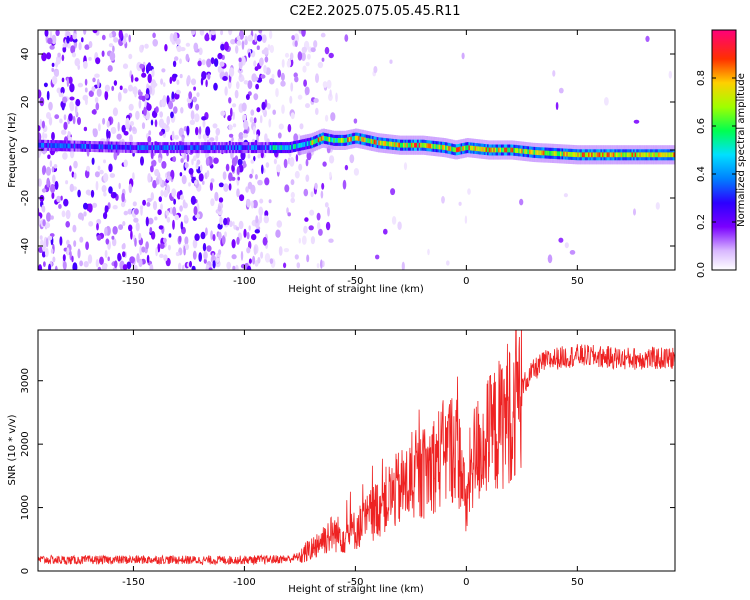 The height and width of the screenshot is (600, 750). Describe the element at coordinates (133, 582) in the screenshot. I see `snr-x-tick-label: -150` at that location.